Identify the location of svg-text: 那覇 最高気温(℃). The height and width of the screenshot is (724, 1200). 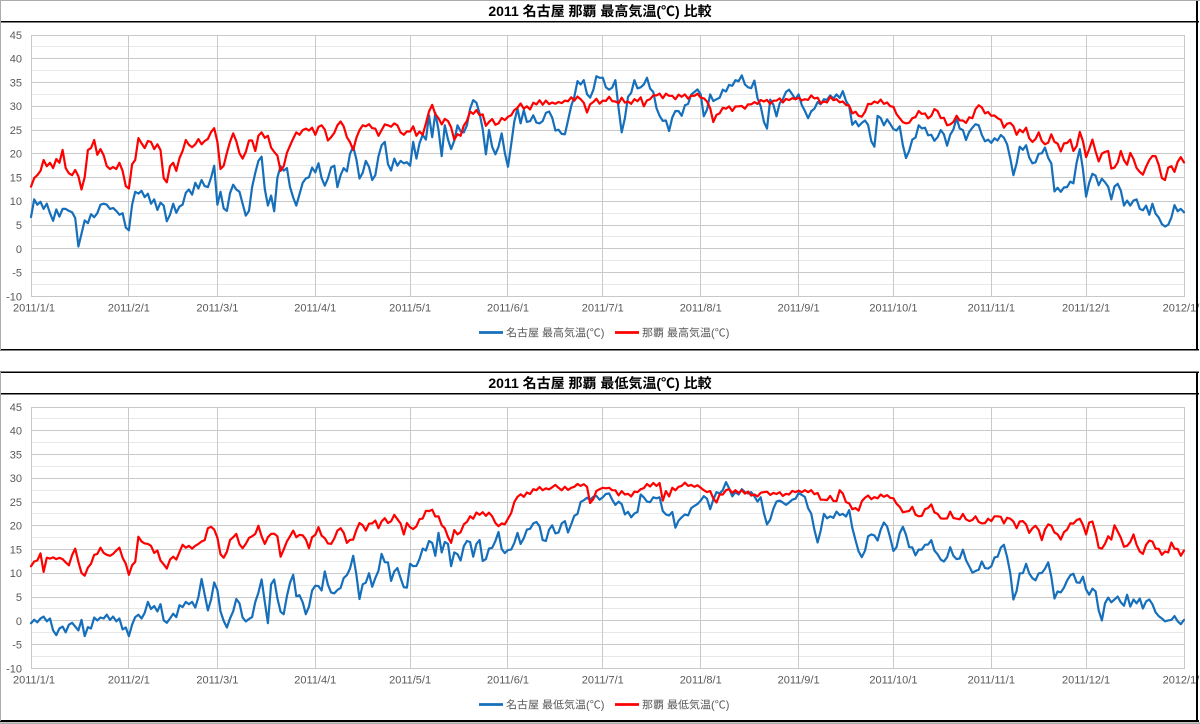
(685, 332).